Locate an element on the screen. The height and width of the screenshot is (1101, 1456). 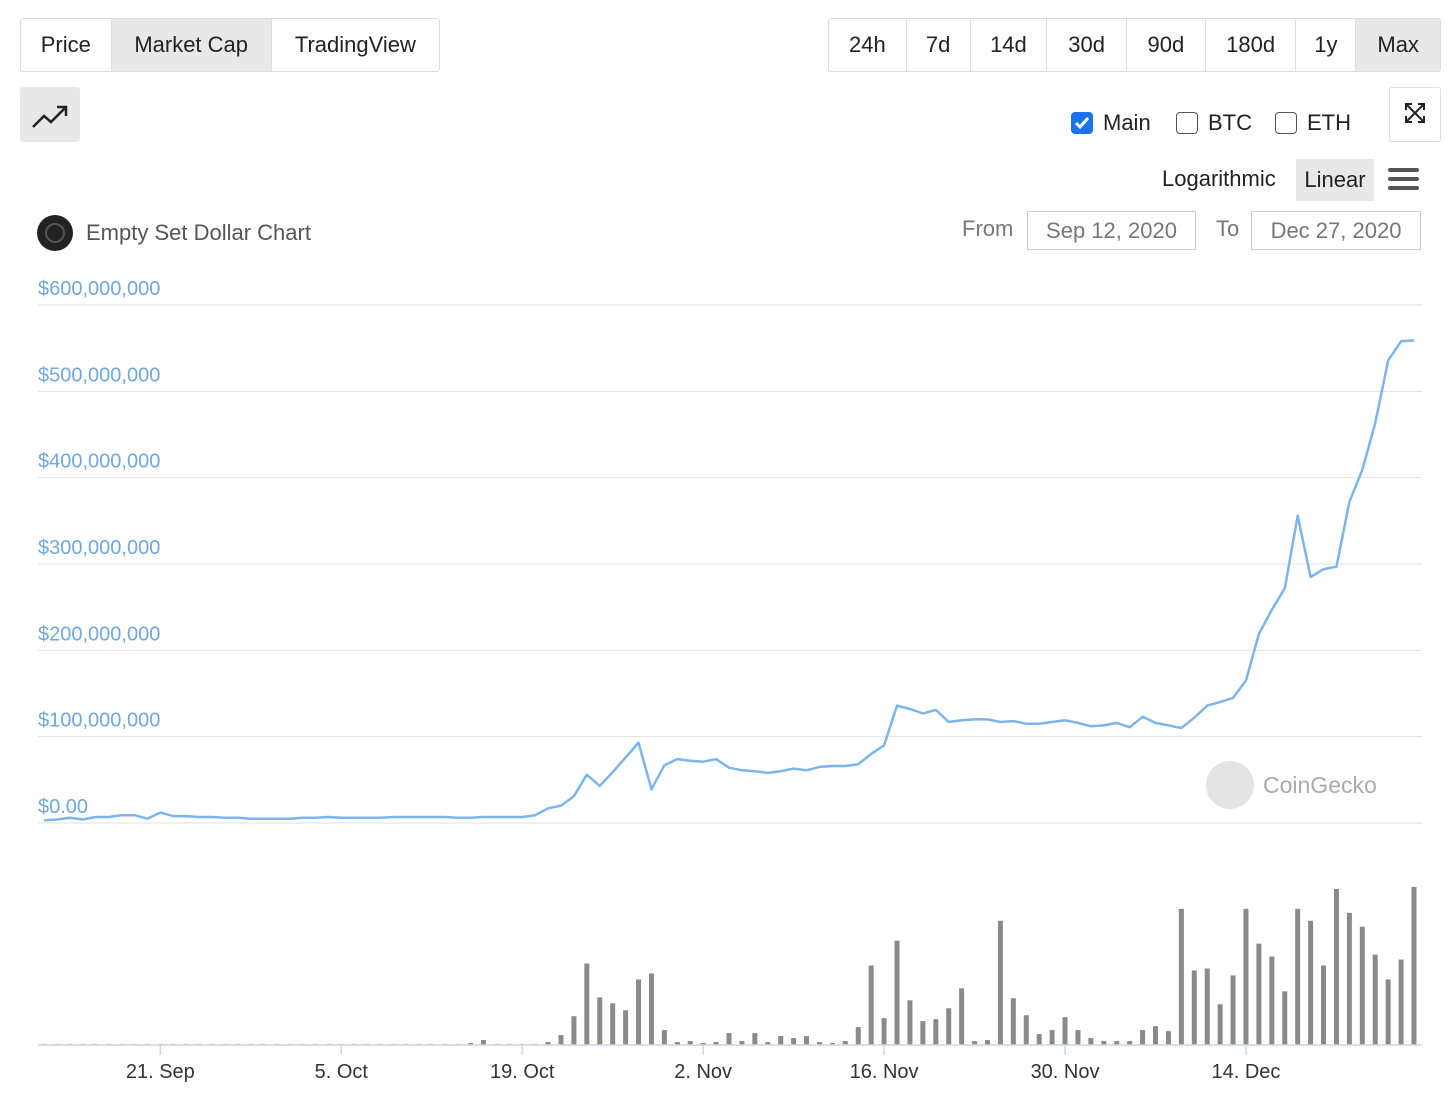
y-tick-label: $100,000,000 is located at coordinates (99, 721).